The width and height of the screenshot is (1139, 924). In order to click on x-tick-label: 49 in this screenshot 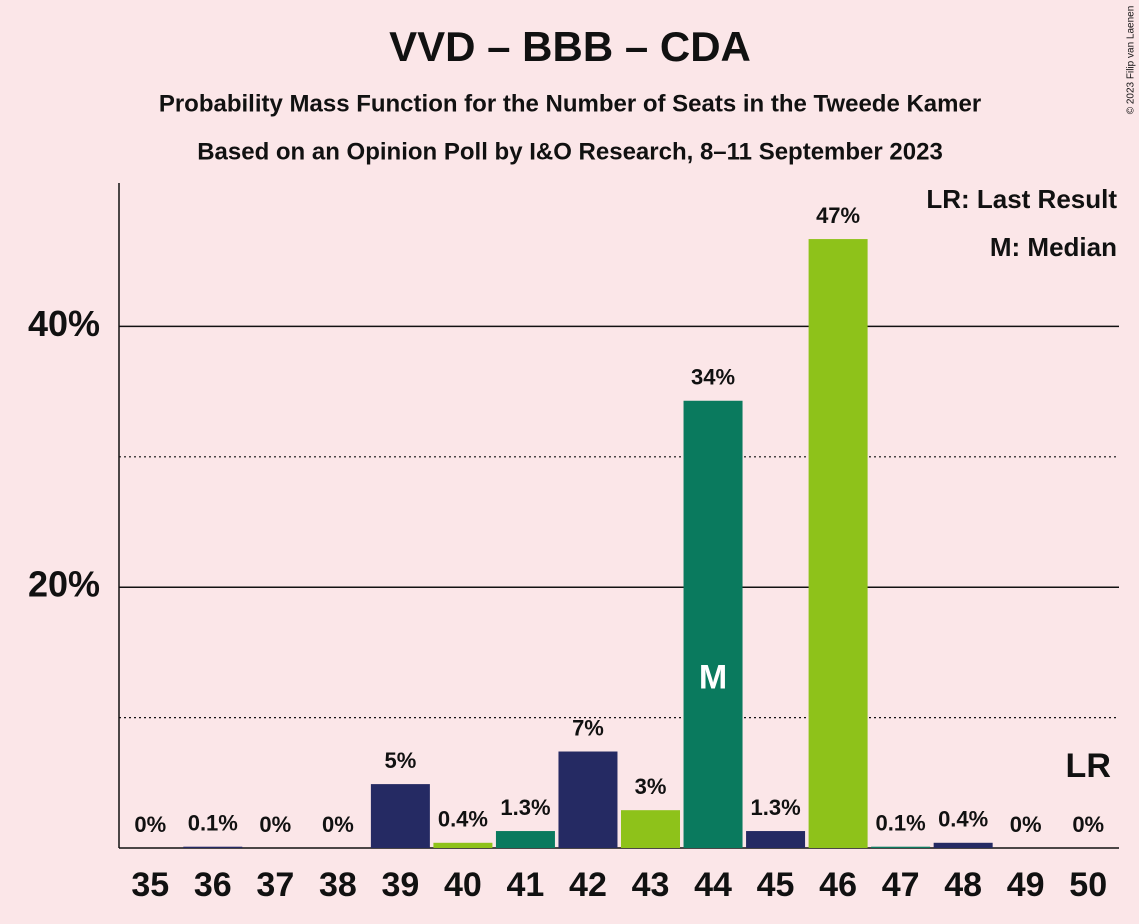, I will do `click(1026, 885)`.